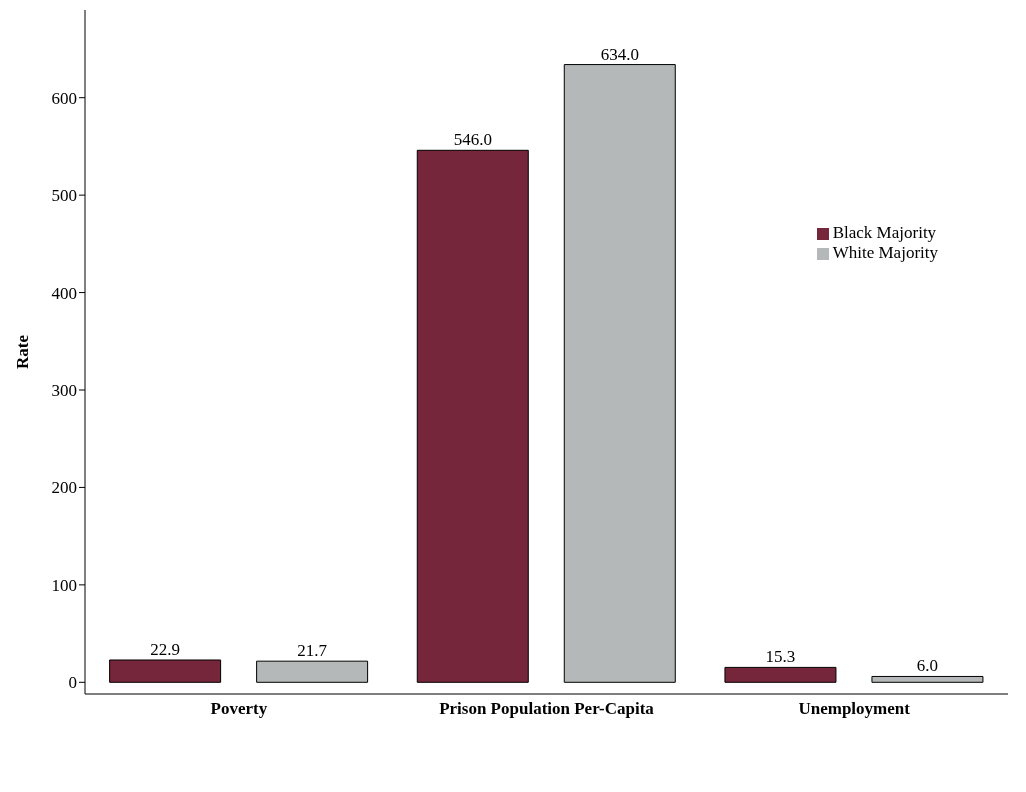 This screenshot has height=792, width=1026. I want to click on x-tick-label: Poverty, so click(239, 709).